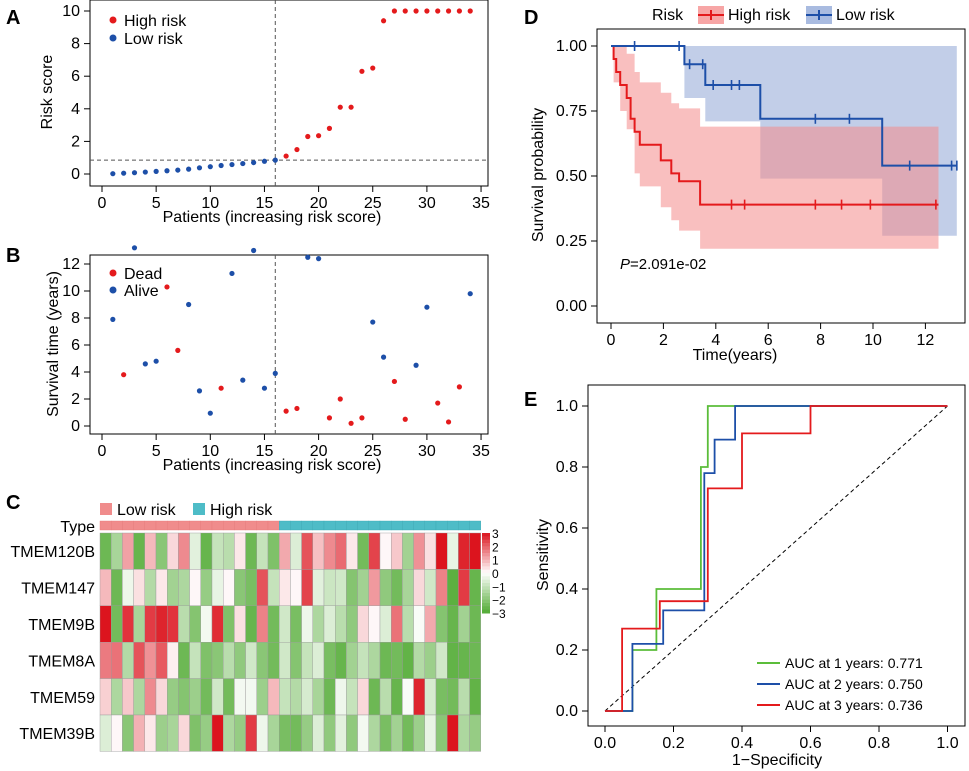 The image size is (969, 771). Describe the element at coordinates (75, 372) in the screenshot. I see `panel-b-ytick-label: 4` at that location.